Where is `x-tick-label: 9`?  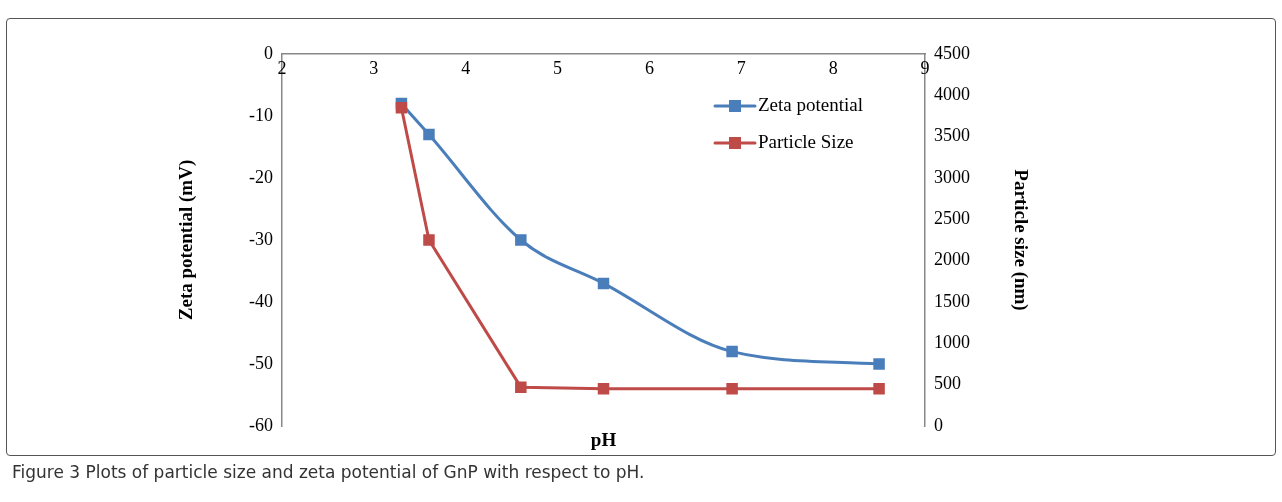
x-tick-label: 9 is located at coordinates (925, 67).